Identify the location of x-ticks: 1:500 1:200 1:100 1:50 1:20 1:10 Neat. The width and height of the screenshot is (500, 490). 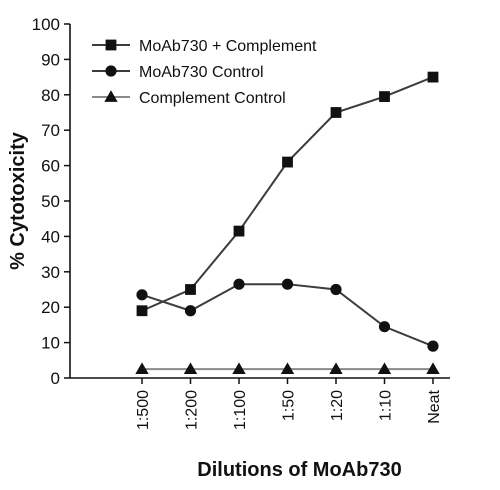
(289, 404).